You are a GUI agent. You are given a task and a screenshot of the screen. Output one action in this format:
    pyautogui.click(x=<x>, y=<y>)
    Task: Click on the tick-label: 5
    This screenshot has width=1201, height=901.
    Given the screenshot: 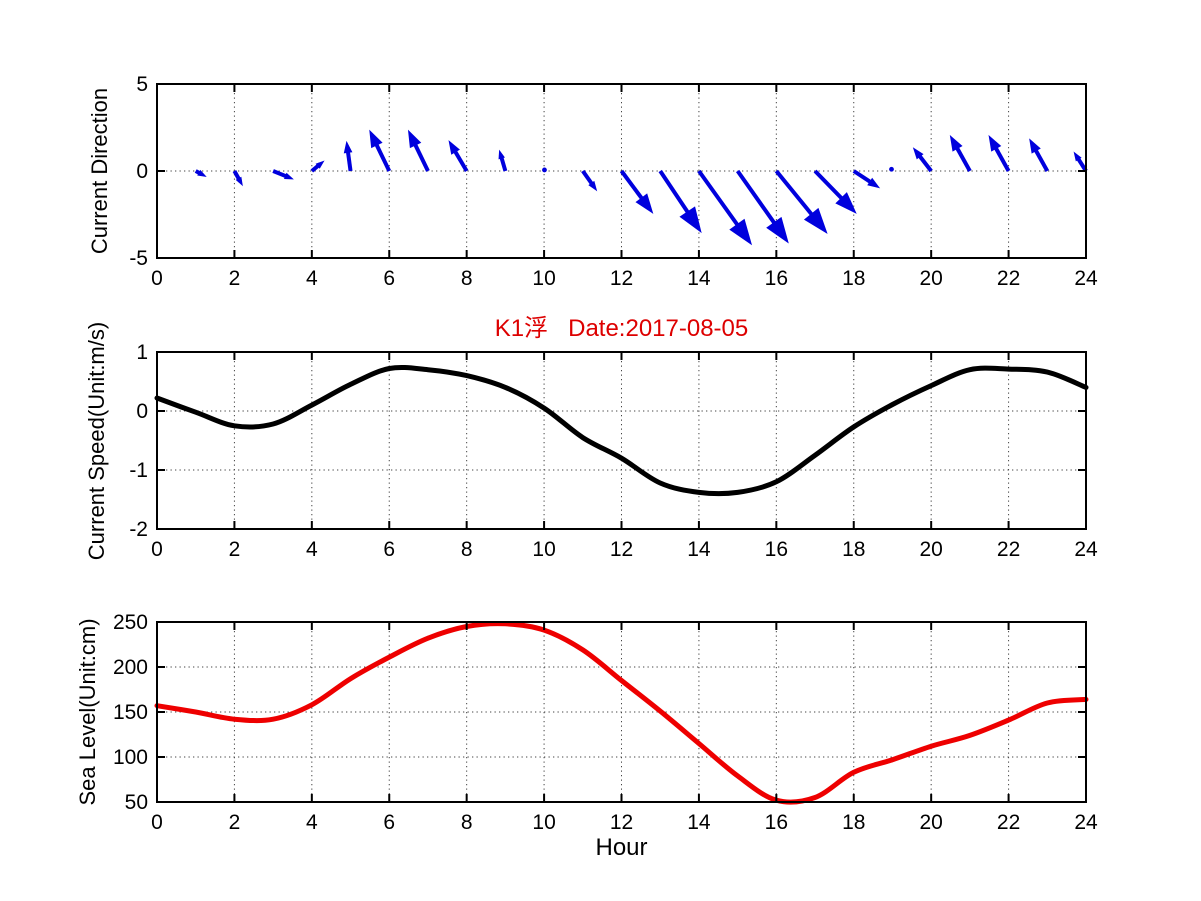 What is the action you would take?
    pyautogui.click(x=142, y=84)
    